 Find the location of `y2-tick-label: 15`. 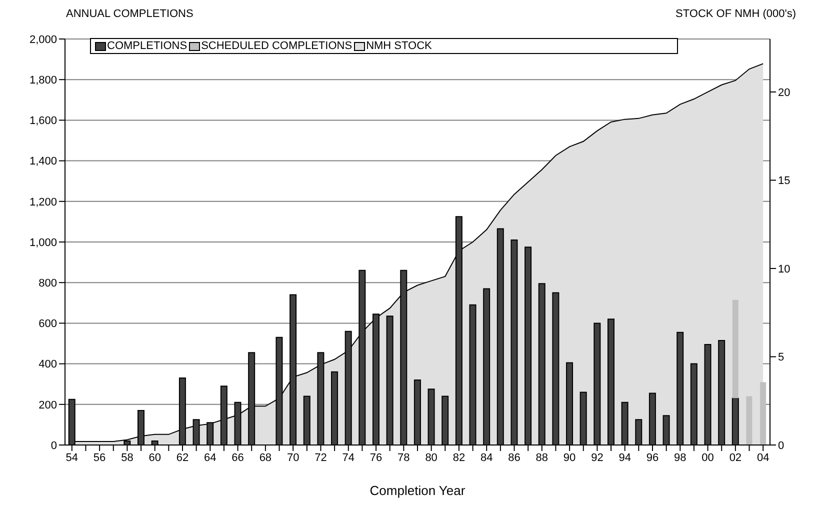

y2-tick-label: 15 is located at coordinates (784, 181).